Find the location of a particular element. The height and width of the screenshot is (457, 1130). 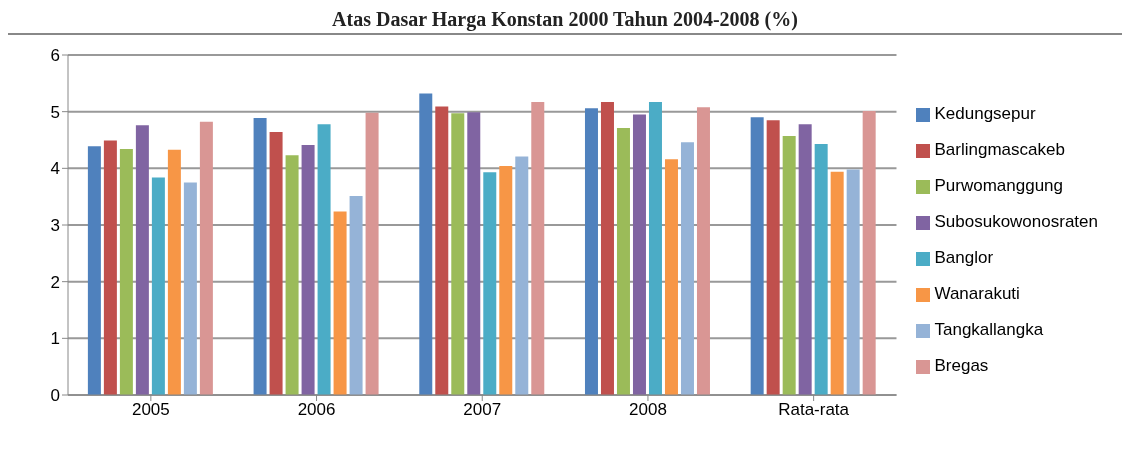

x-tick-label: 2008 is located at coordinates (648, 410).